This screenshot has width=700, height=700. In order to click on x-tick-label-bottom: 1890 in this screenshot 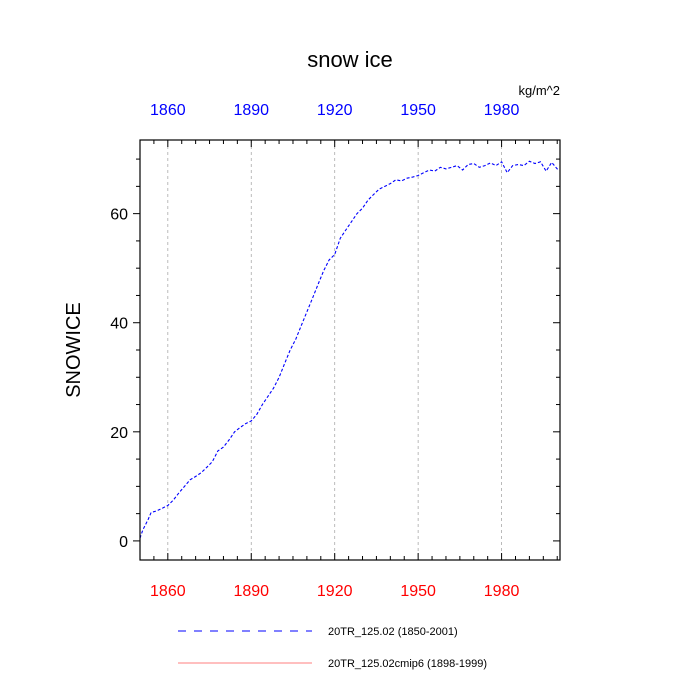, I will do `click(251, 591)`.